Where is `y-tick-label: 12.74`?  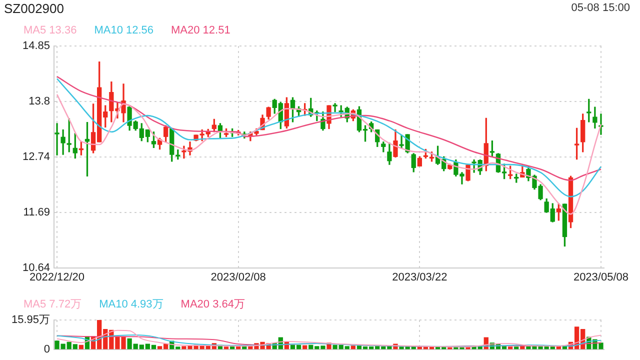 y-tick-label: 12.74 is located at coordinates (36, 157).